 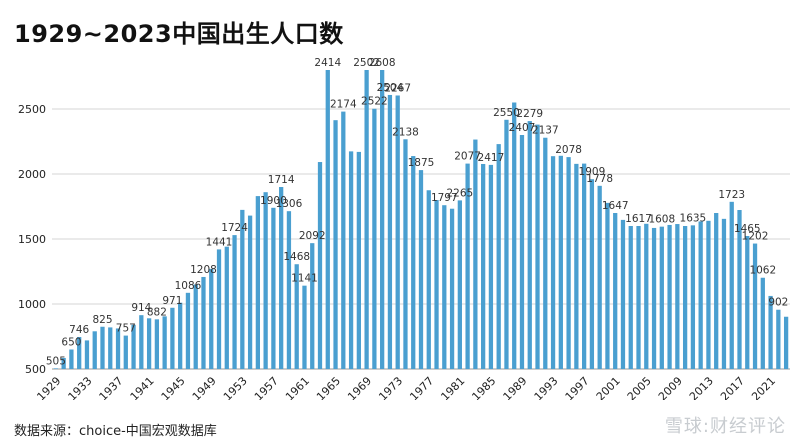 I want to click on value-label-1960: 1468, so click(x=296, y=257).